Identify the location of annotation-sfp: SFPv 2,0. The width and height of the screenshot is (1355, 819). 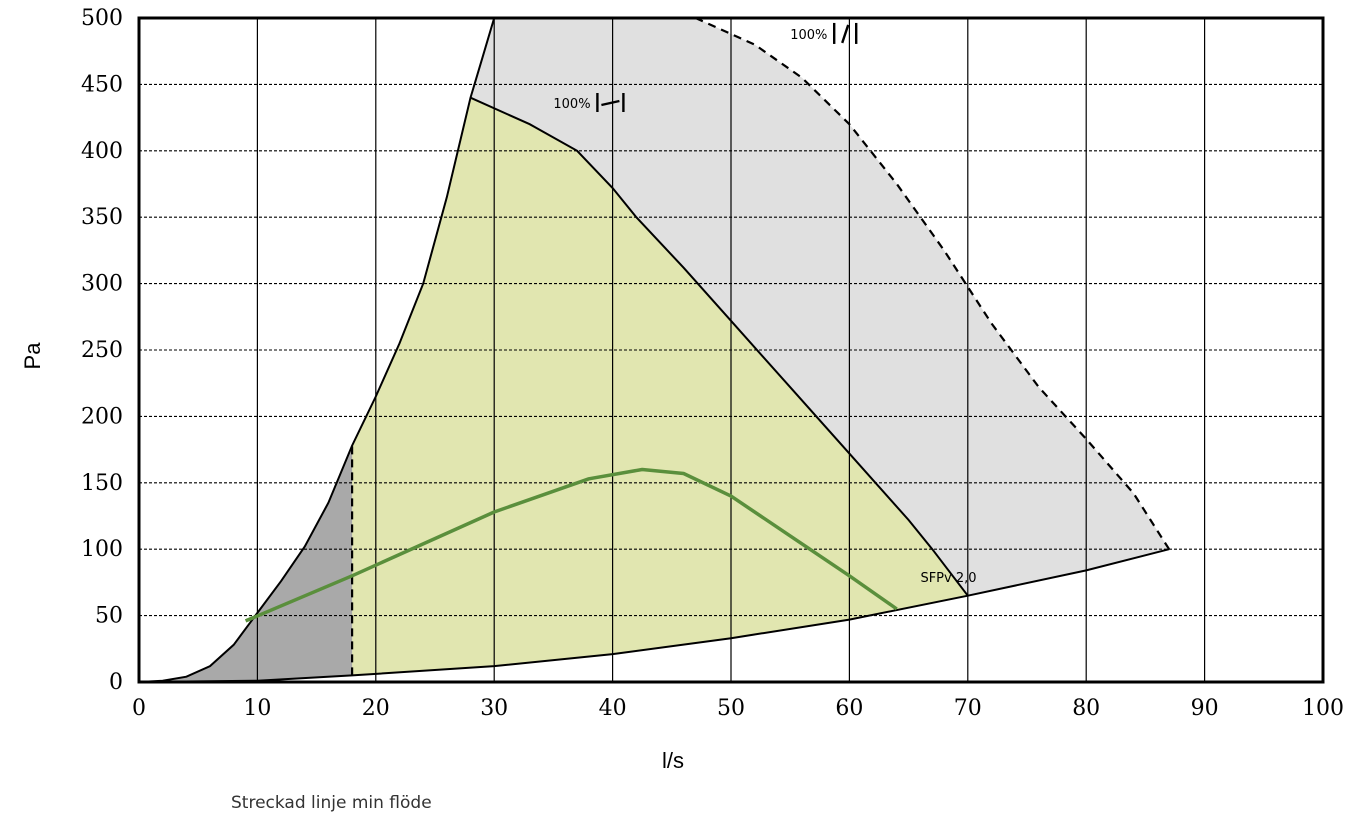
(948, 578).